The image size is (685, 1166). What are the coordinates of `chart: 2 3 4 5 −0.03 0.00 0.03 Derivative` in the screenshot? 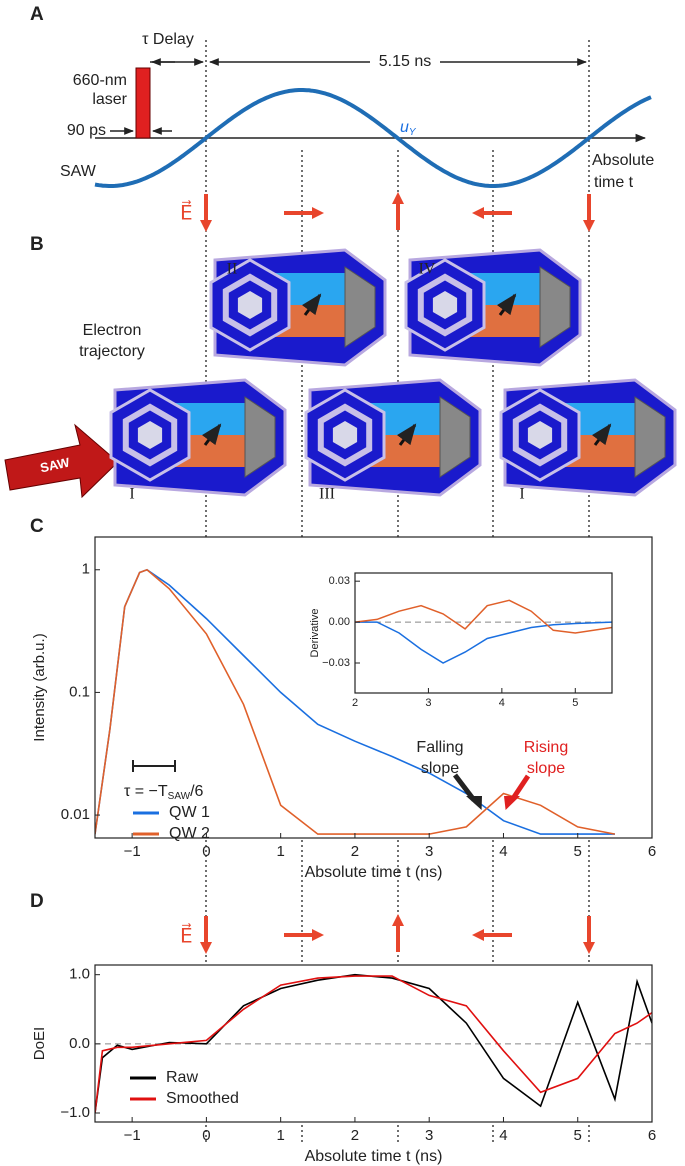 It's located at (461, 640).